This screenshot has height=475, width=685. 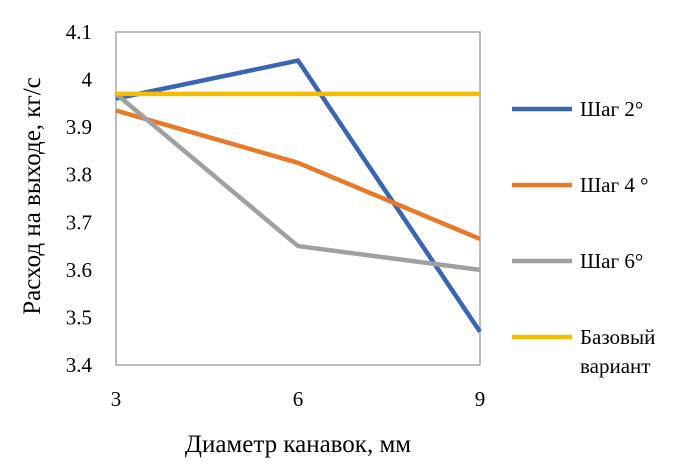 What do you see at coordinates (79, 317) in the screenshot?
I see `y-tick-label: 3.5` at bounding box center [79, 317].